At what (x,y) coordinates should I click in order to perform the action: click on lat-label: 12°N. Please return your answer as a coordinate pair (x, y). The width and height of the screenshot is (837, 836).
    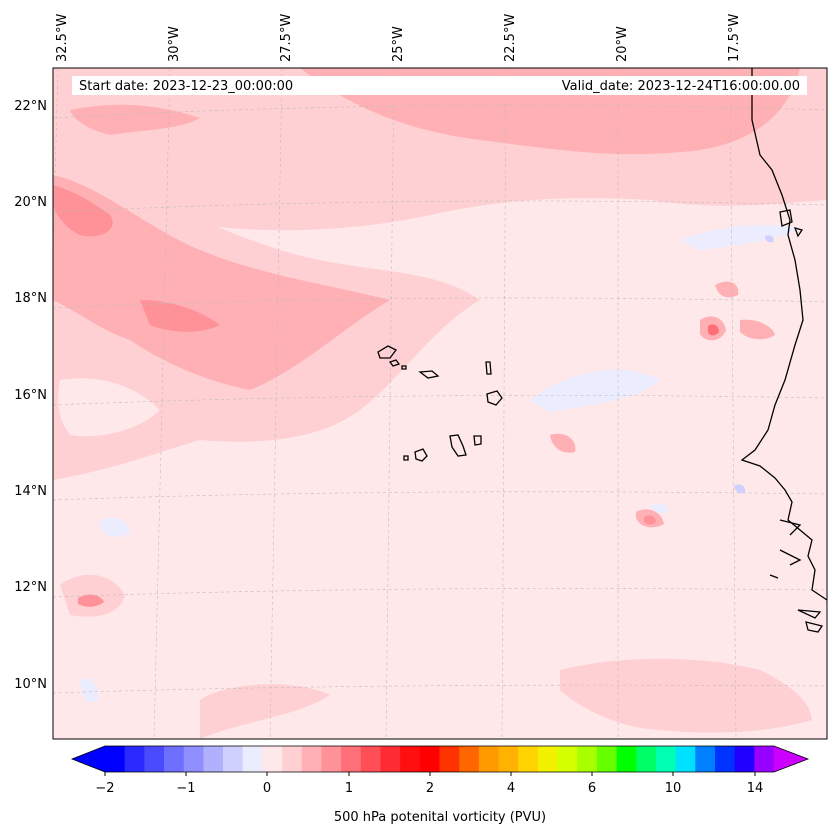
    Looking at the image, I should click on (30, 587).